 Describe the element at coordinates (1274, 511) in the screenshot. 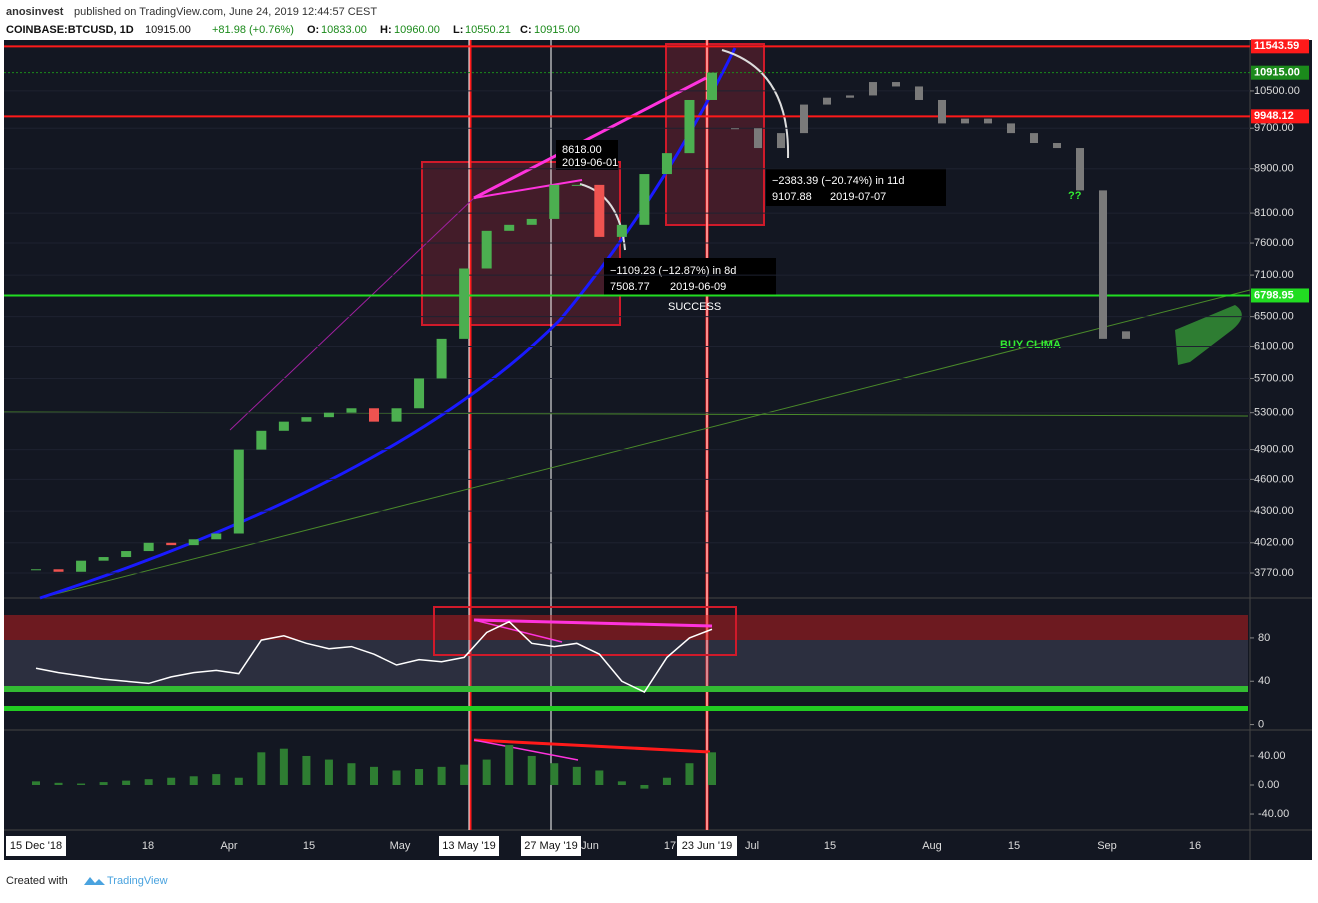

I see `y-tick-label: 4300.00` at that location.